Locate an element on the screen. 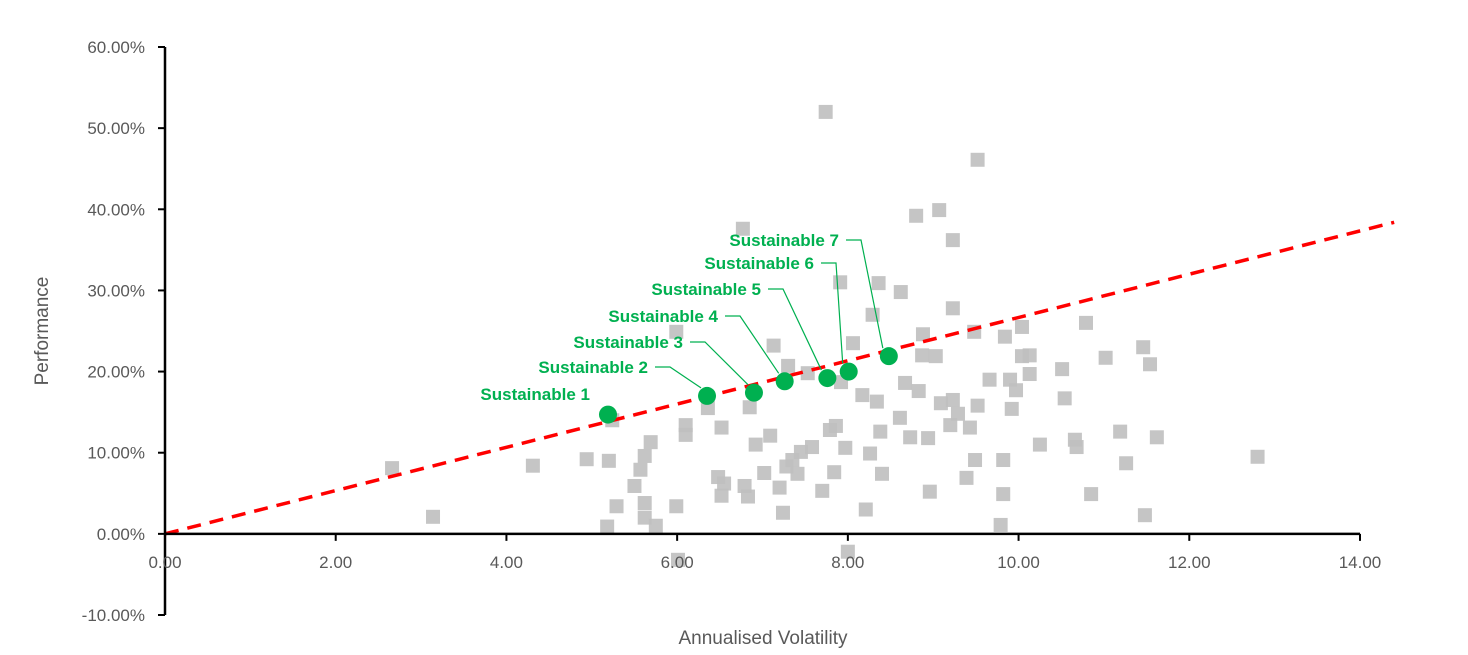 The height and width of the screenshot is (655, 1468). y-tick-label: 60.00% is located at coordinates (116, 47).